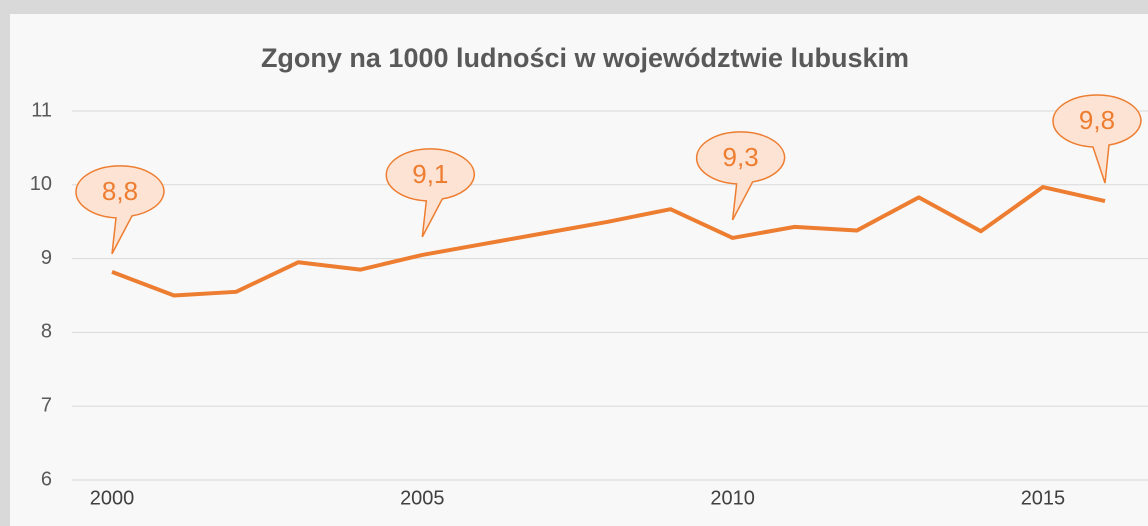 The width and height of the screenshot is (1148, 526). What do you see at coordinates (120, 191) in the screenshot?
I see `data-label: 8,8` at bounding box center [120, 191].